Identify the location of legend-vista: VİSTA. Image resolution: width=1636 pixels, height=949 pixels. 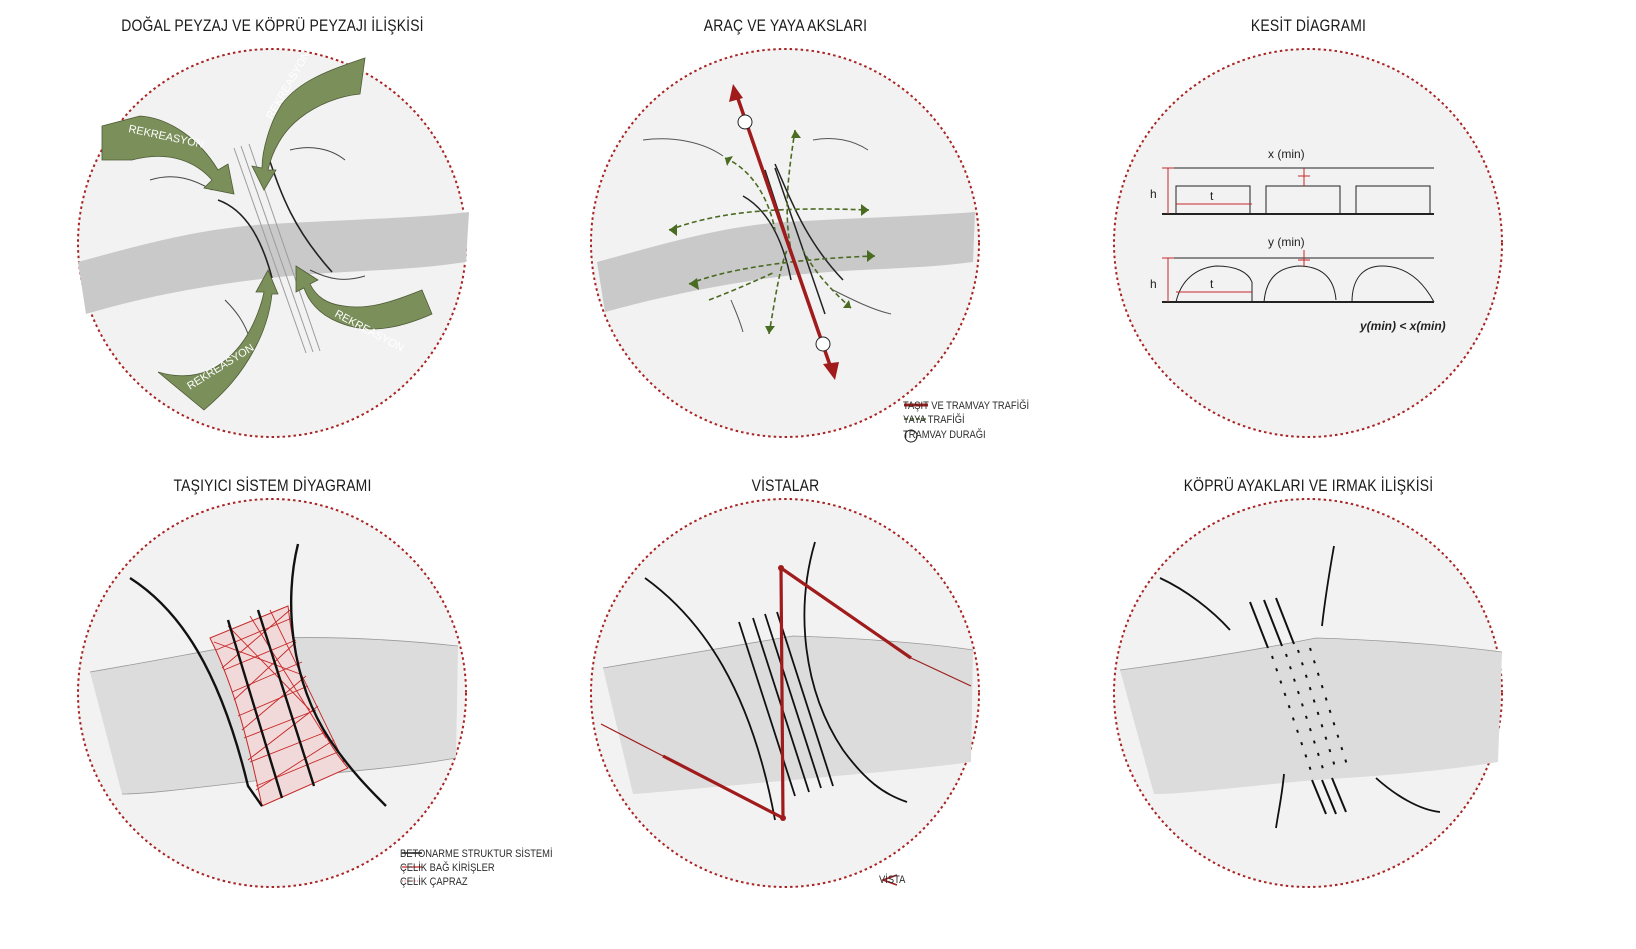
(892, 880).